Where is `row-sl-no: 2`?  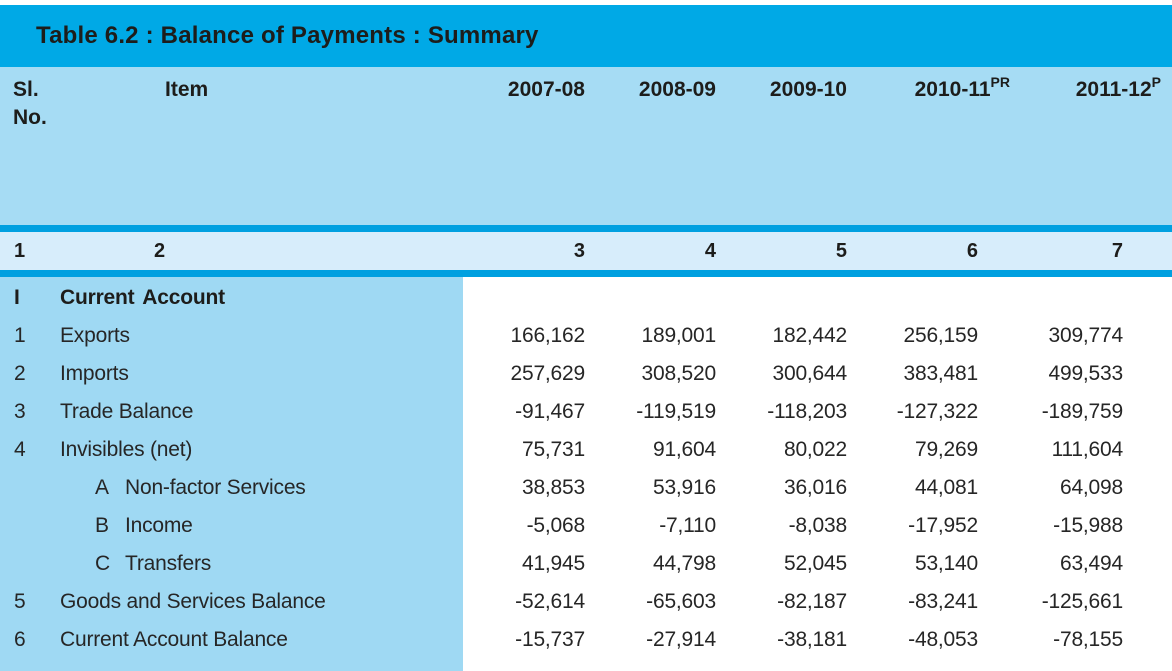 row-sl-no: 2 is located at coordinates (20, 373).